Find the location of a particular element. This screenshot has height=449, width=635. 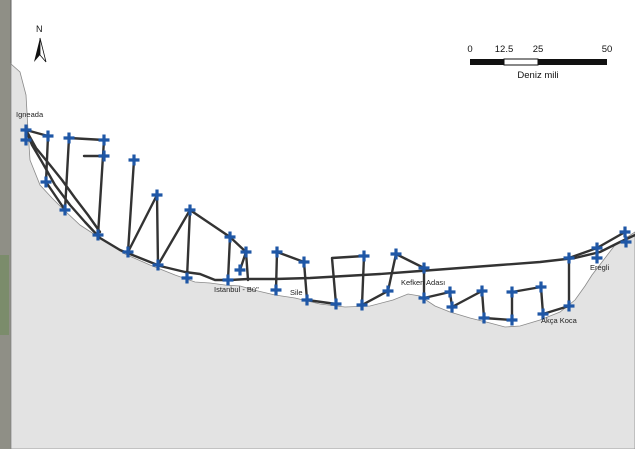

left-edge-green-patch is located at coordinates (4, 295).